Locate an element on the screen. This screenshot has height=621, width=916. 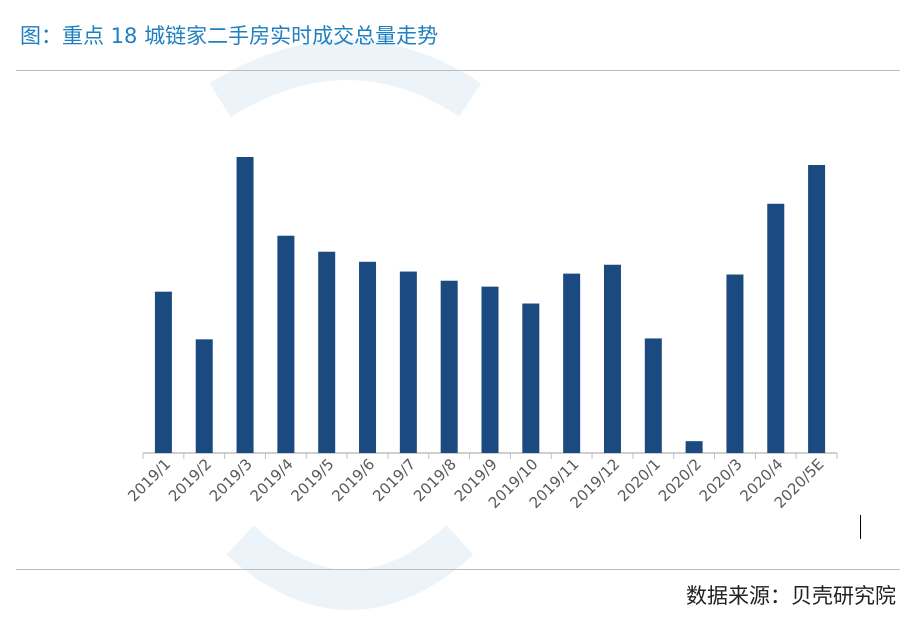
data-source: 数据来源：贝壳研究院 is located at coordinates (791, 596).